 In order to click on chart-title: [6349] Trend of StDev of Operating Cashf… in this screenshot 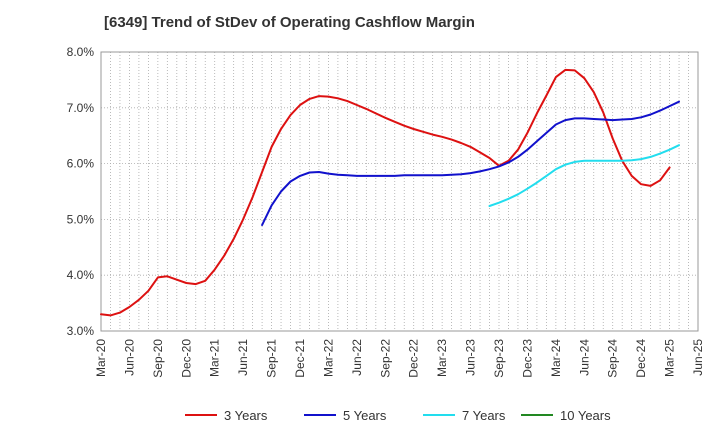, I will do `click(289, 22)`.